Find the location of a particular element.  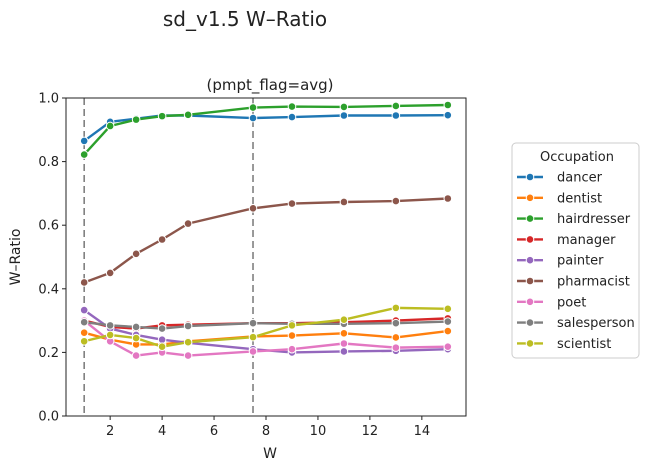

y-tick-label: 0.8 is located at coordinates (48, 162).